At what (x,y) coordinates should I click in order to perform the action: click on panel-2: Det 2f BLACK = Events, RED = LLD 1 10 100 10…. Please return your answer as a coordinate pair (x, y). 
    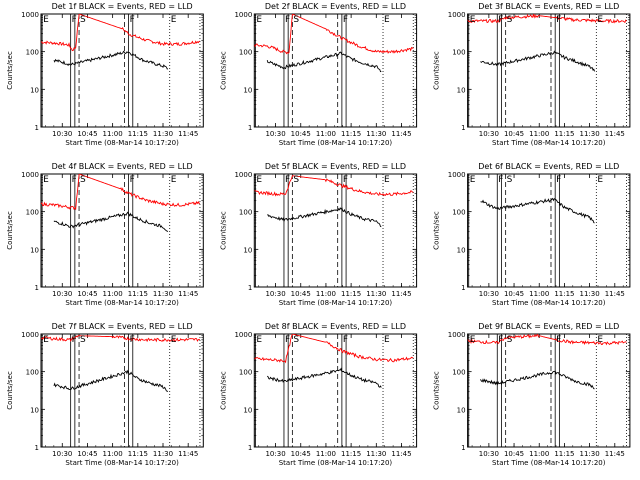
    Looking at the image, I should click on (318, 74).